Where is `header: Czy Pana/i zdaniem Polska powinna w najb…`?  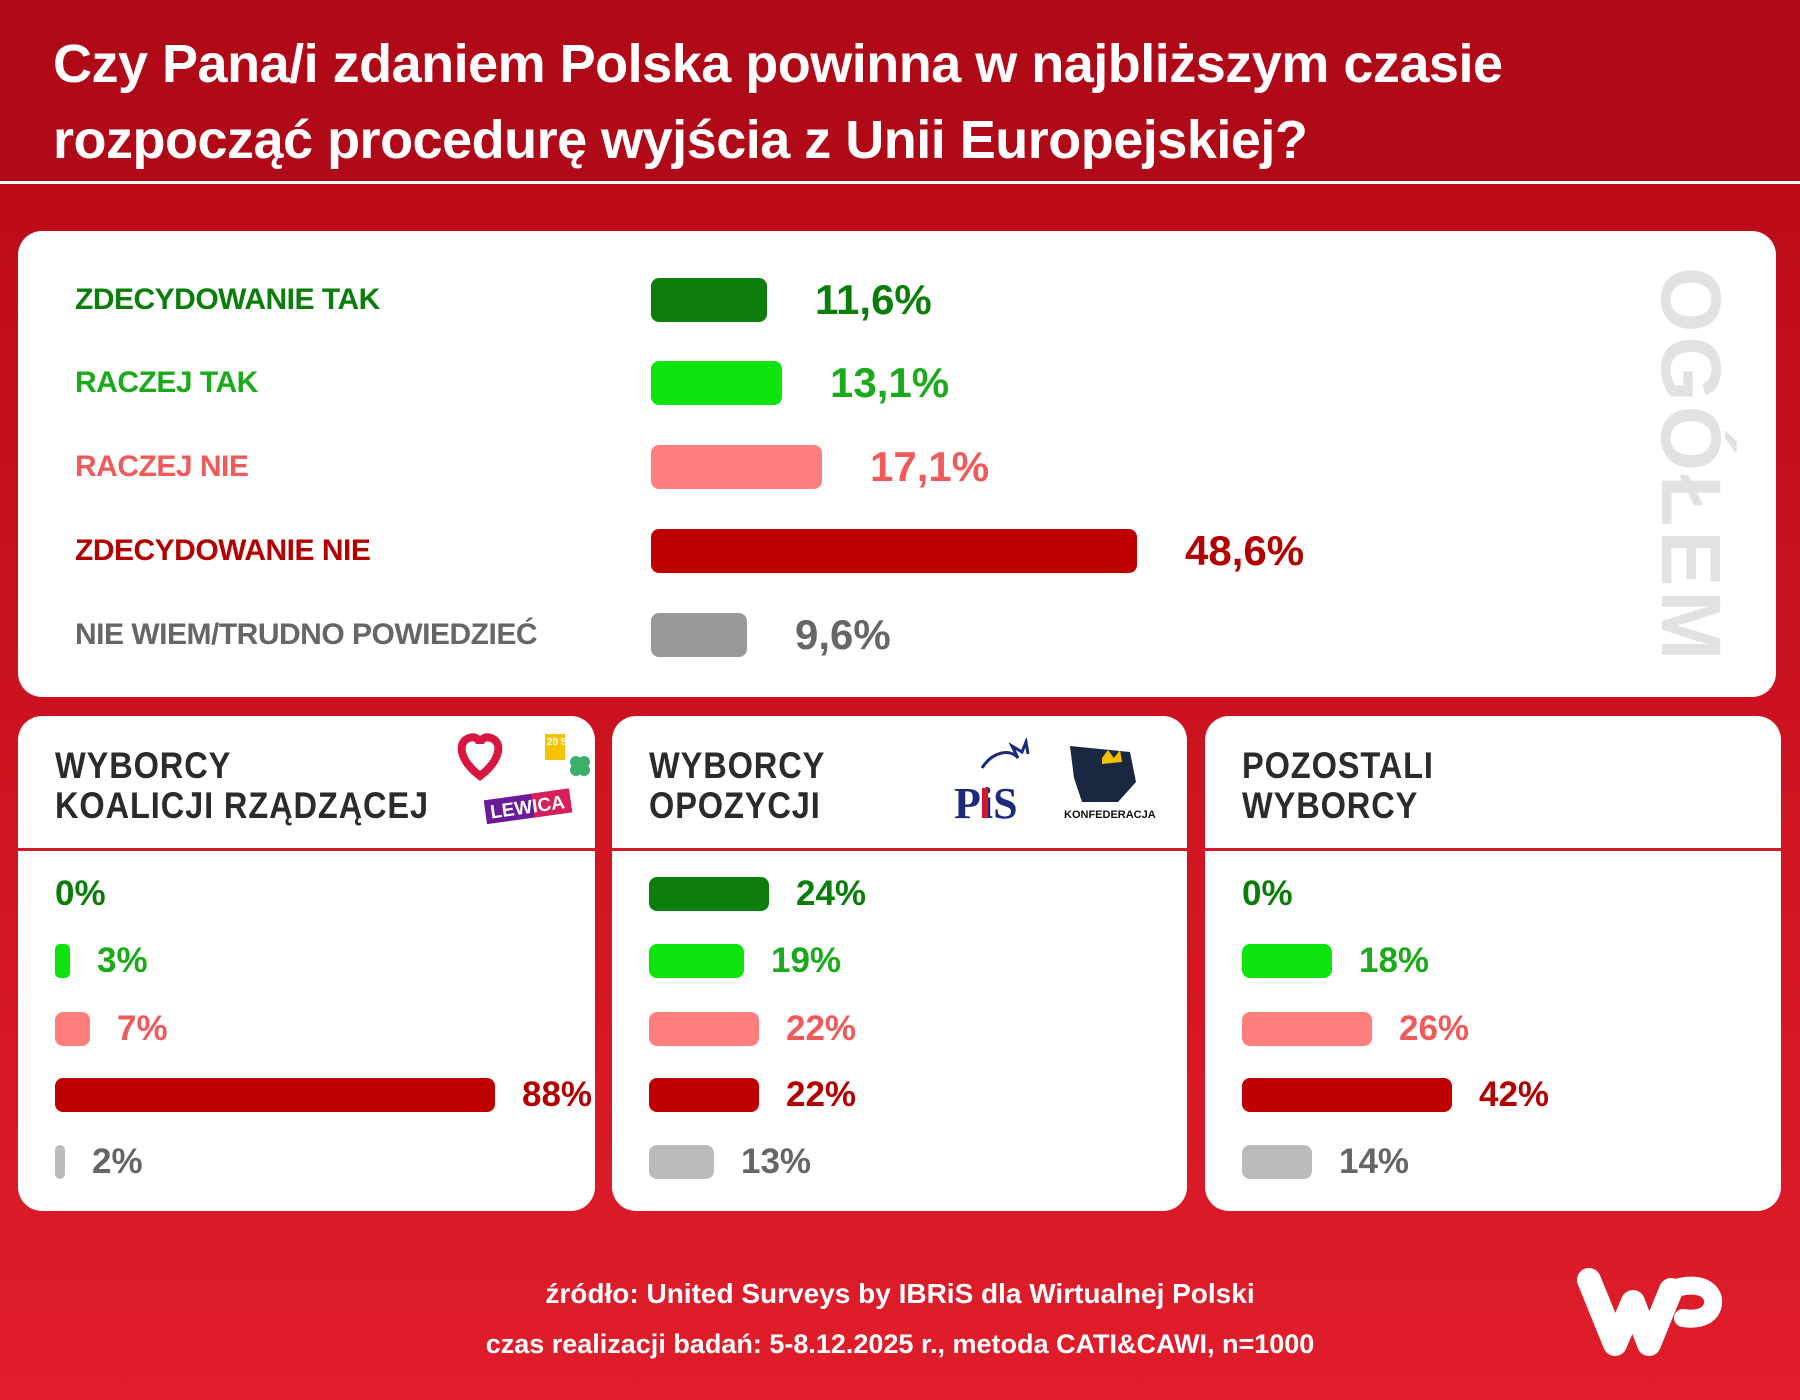 header: Czy Pana/i zdaniem Polska powinna w najb… is located at coordinates (900, 92).